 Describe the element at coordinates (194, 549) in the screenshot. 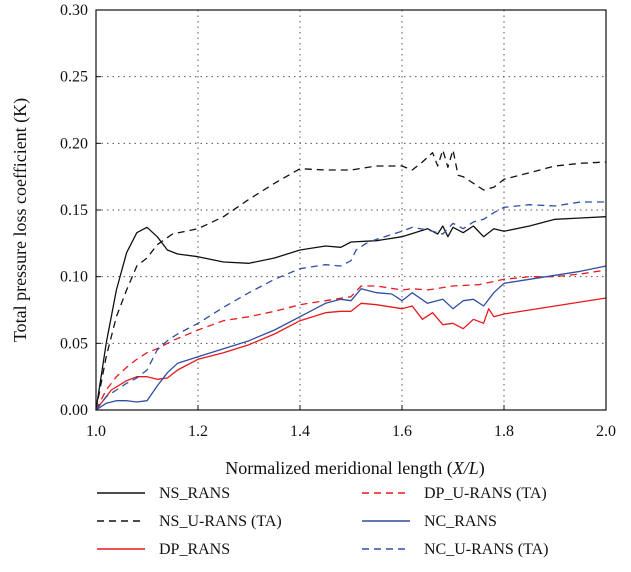

I see `legend-label: DP_RANS` at that location.